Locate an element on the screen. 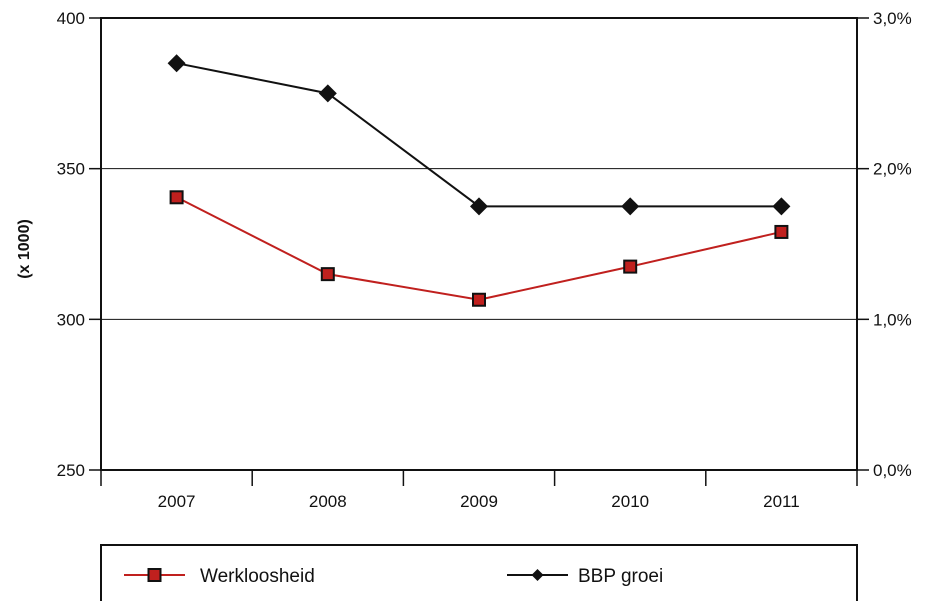 This screenshot has height=601, width=943. legend-label: Werkloosheid is located at coordinates (257, 576).